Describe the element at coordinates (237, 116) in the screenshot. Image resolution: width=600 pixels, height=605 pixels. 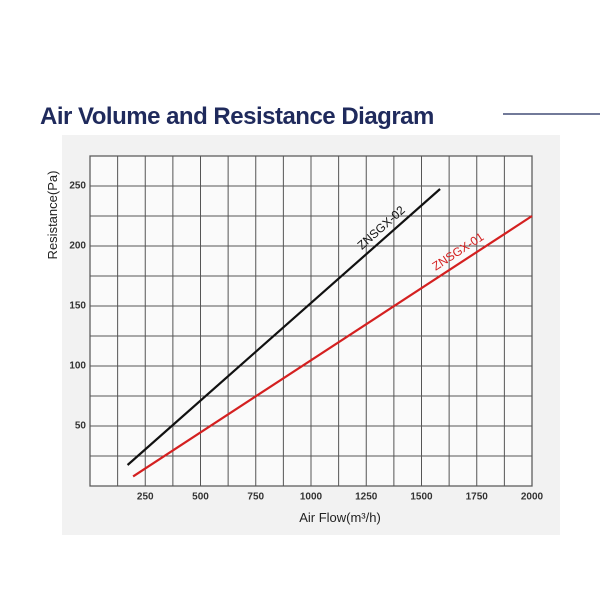
I see `chart-title: Air Volume and Resistance Diagram` at that location.